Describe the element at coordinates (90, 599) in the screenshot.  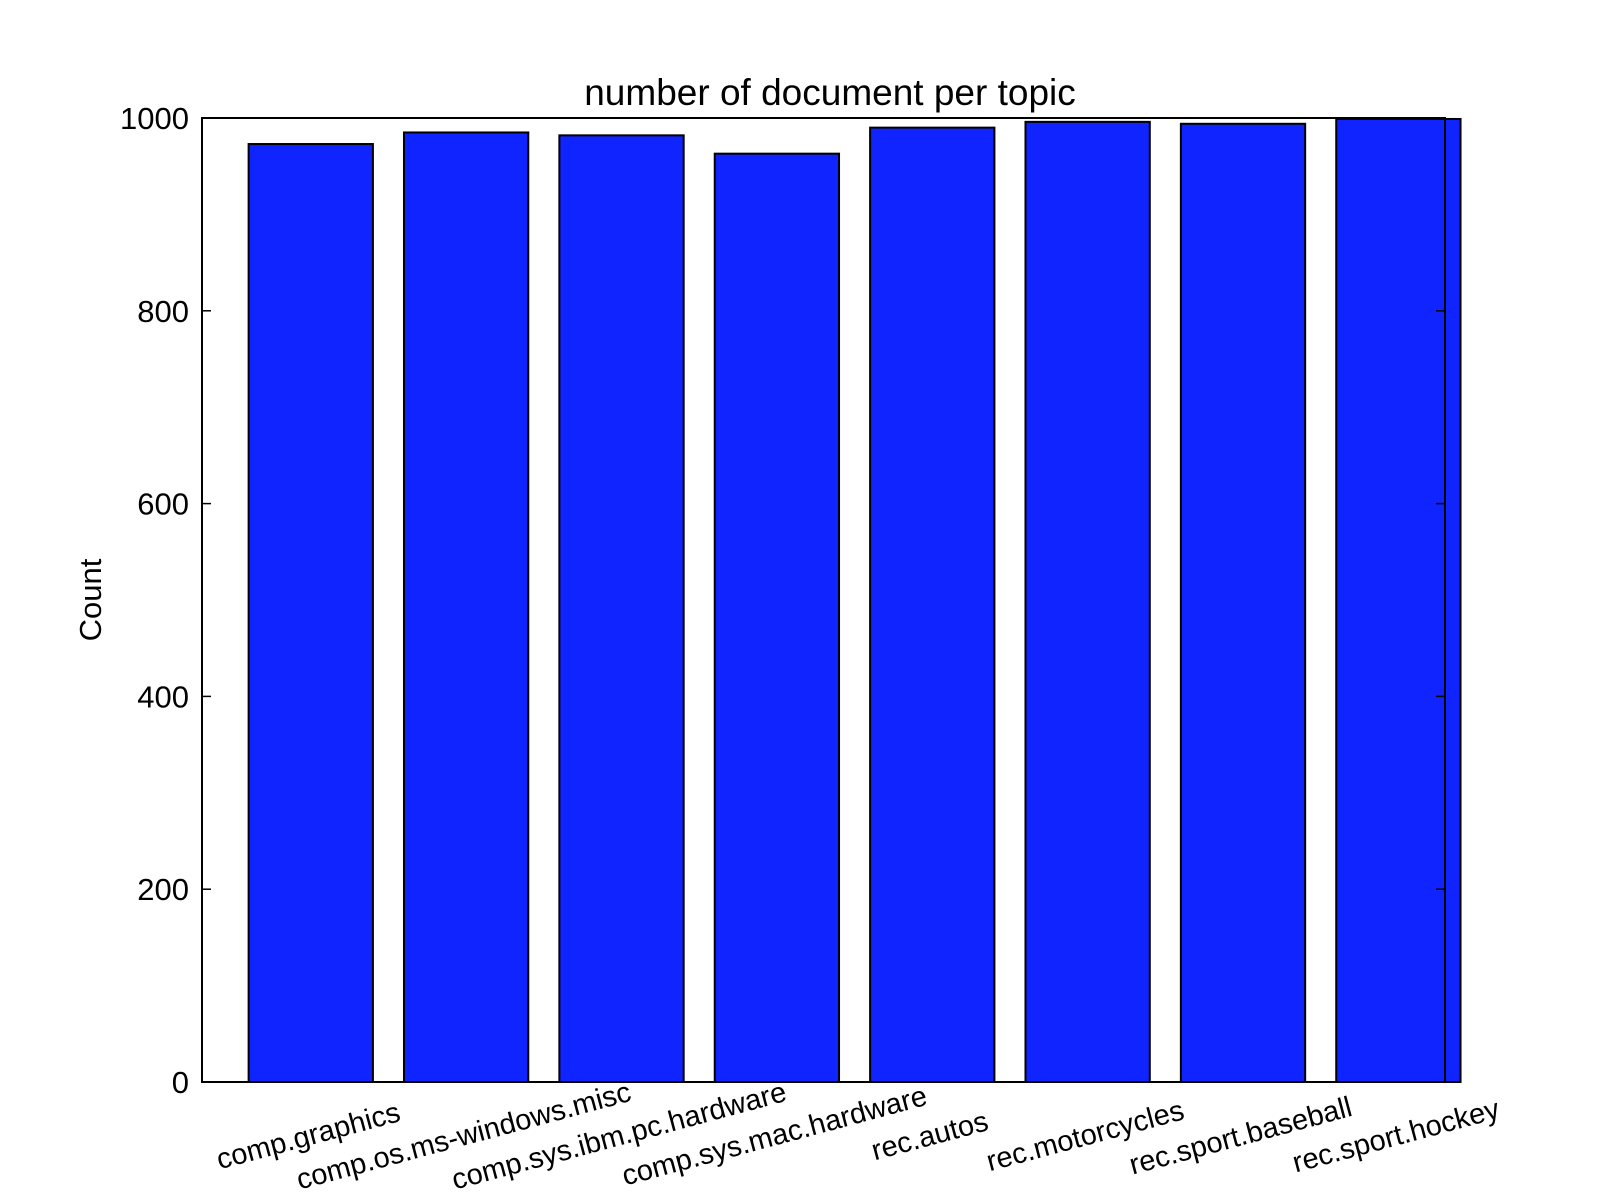
I see `y-axis-label: Count` at that location.